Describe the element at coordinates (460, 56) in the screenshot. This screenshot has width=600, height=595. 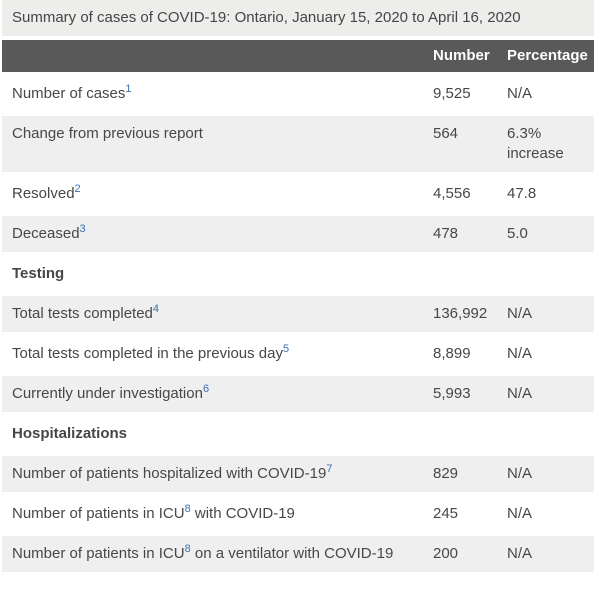
I see `header-number-column: Number` at that location.